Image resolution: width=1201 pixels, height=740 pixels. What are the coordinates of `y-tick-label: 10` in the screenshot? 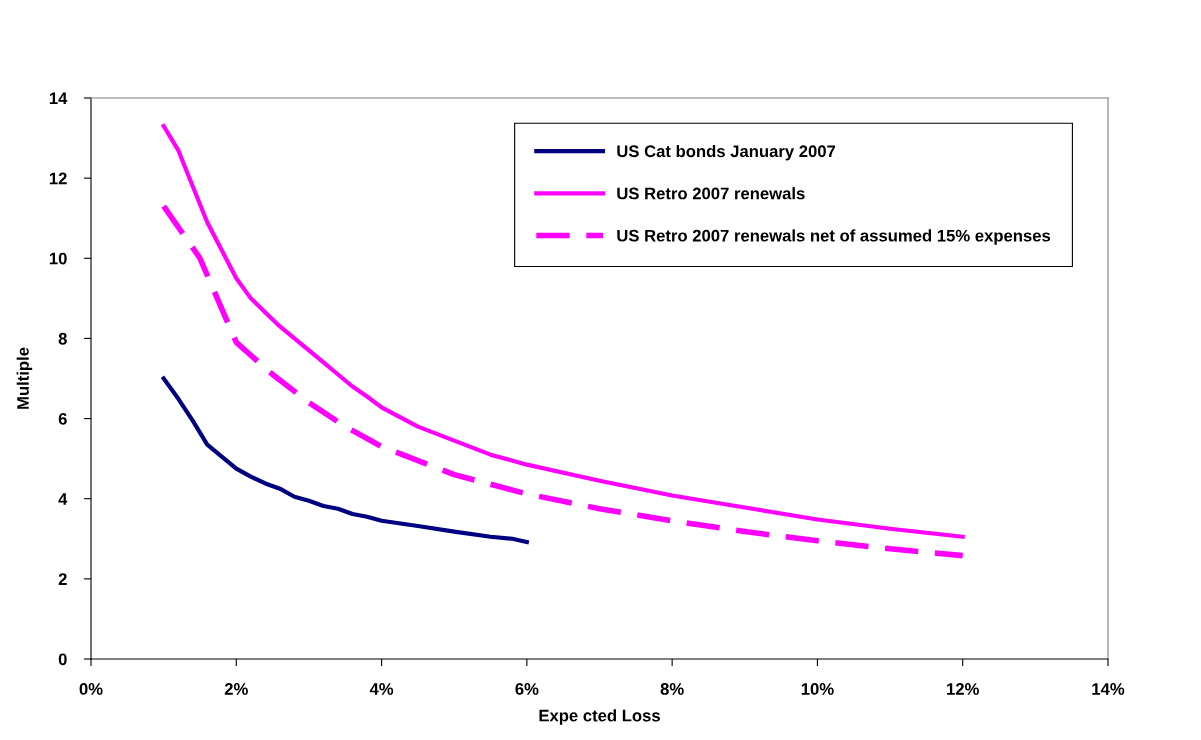 It's located at (58, 258).